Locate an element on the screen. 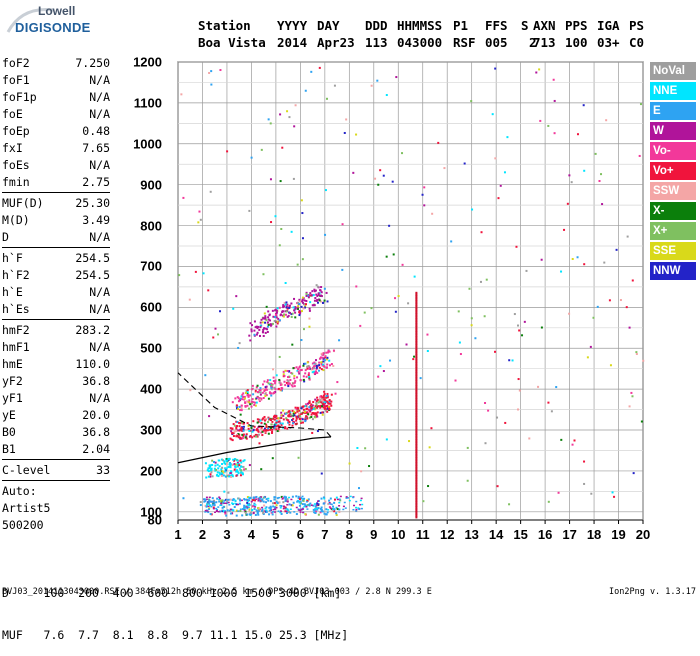 The height and width of the screenshot is (656, 700). header-label-8: AXN is located at coordinates (544, 25).